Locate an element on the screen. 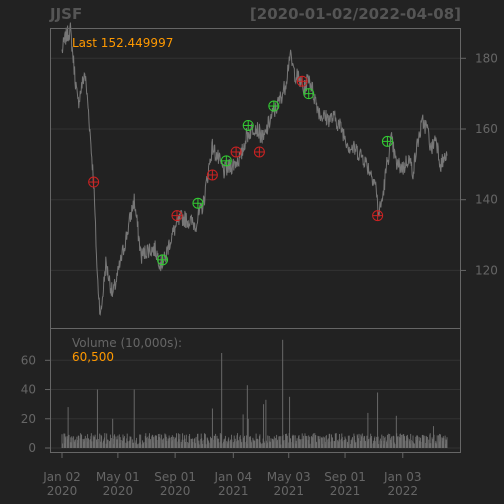 The height and width of the screenshot is (504, 504). date-tick-label: May 01 is located at coordinates (118, 477).